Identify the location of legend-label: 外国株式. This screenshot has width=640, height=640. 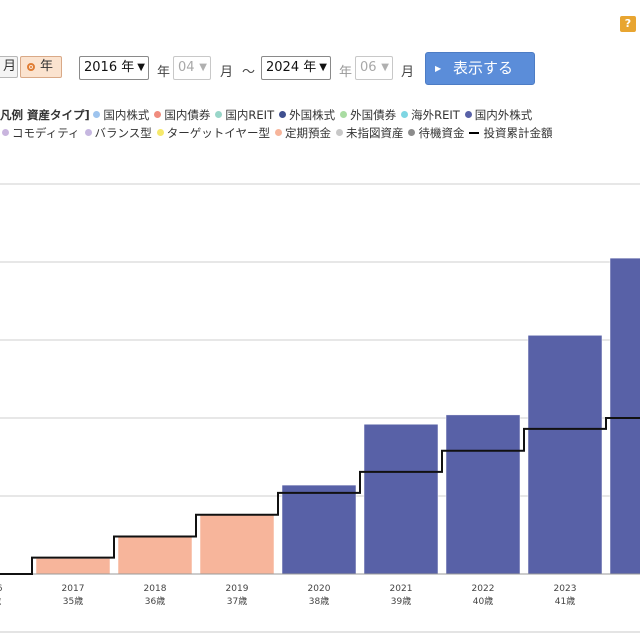
(312, 115).